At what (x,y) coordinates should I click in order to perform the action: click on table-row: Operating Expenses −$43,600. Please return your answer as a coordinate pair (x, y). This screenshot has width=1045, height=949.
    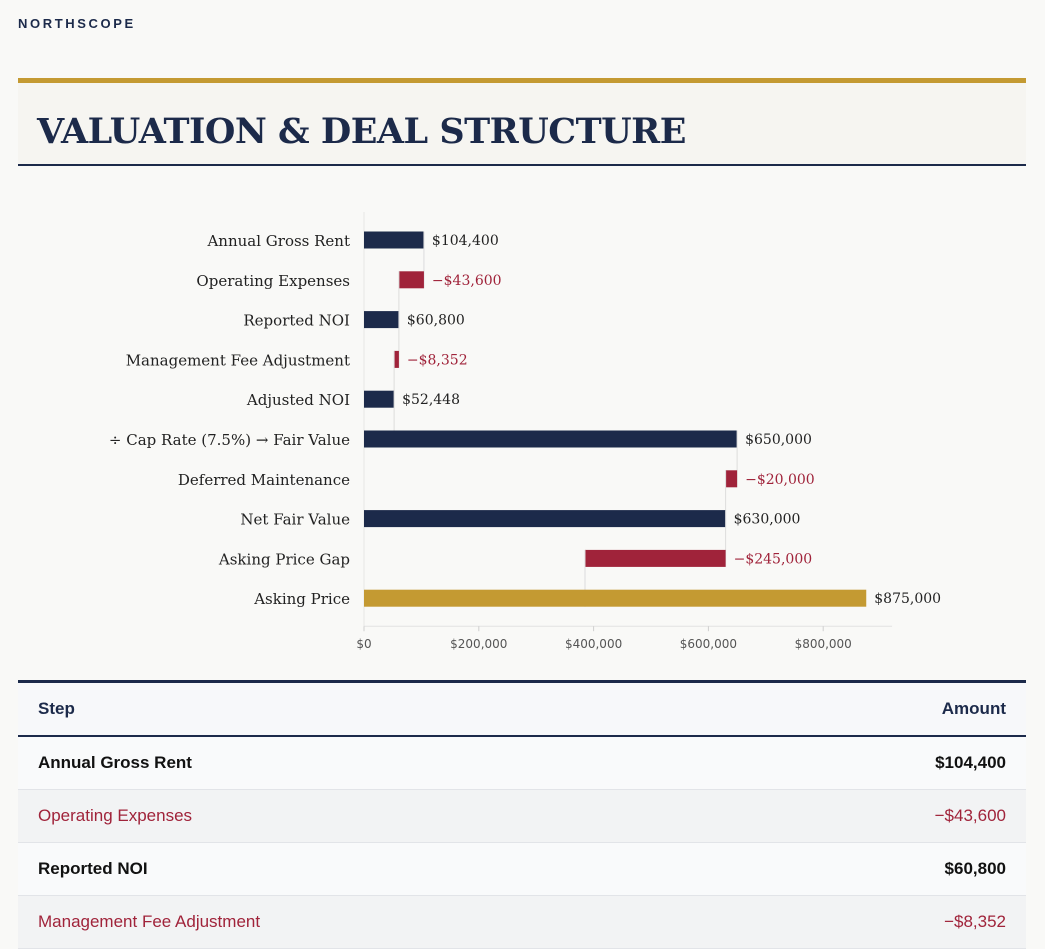
    Looking at the image, I should click on (522, 816).